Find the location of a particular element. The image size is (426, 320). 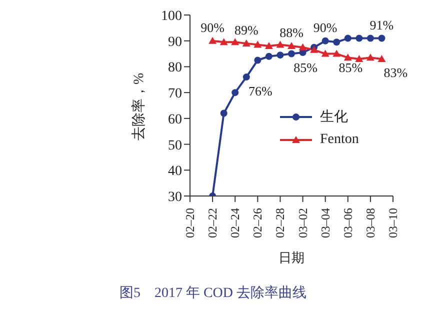

legend-label: Fenton is located at coordinates (339, 140).